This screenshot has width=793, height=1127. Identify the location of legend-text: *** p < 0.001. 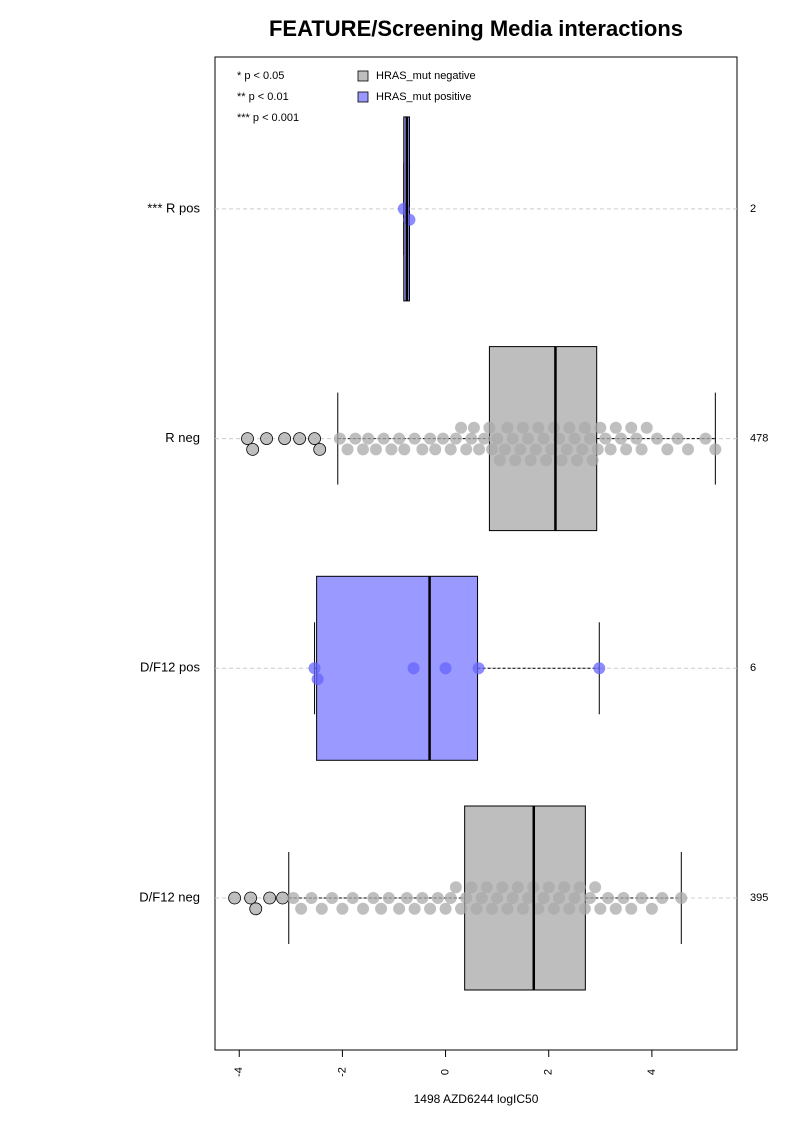
(268, 118).